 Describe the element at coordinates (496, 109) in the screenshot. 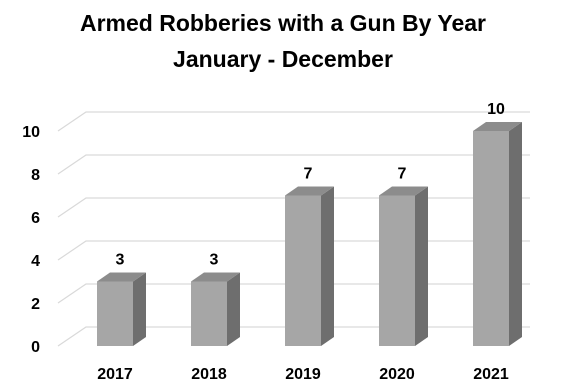

I see `data-label: 10` at that location.